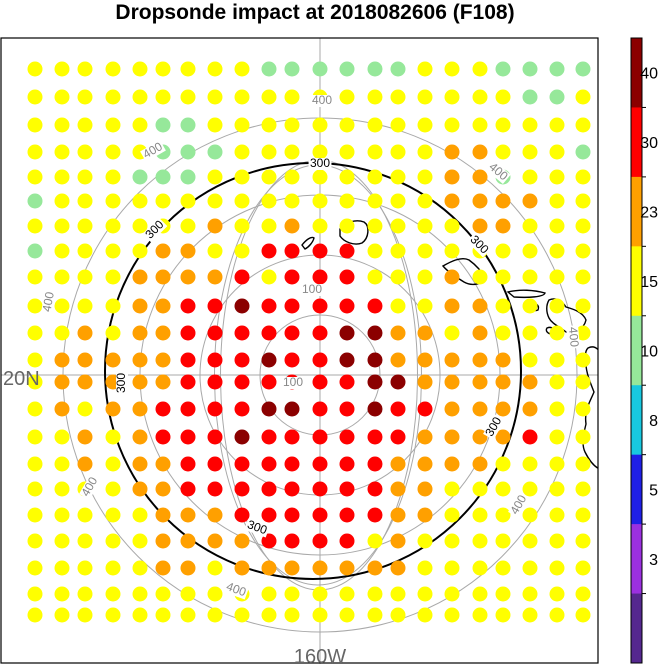 This screenshot has width=662, height=664. I want to click on colorbar-tick-label: 8, so click(653, 421).